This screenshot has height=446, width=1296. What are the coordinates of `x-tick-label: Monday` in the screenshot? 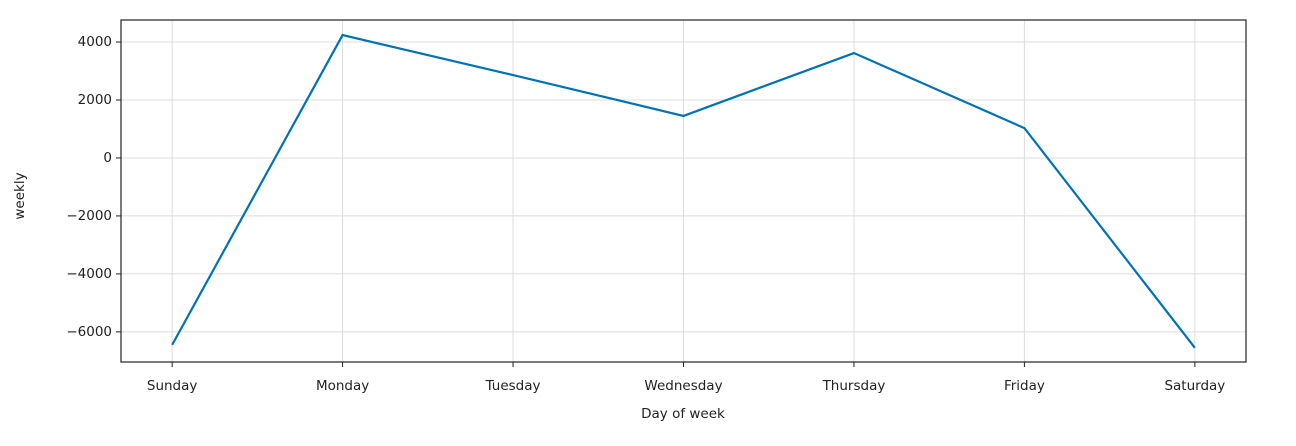 It's located at (342, 386).